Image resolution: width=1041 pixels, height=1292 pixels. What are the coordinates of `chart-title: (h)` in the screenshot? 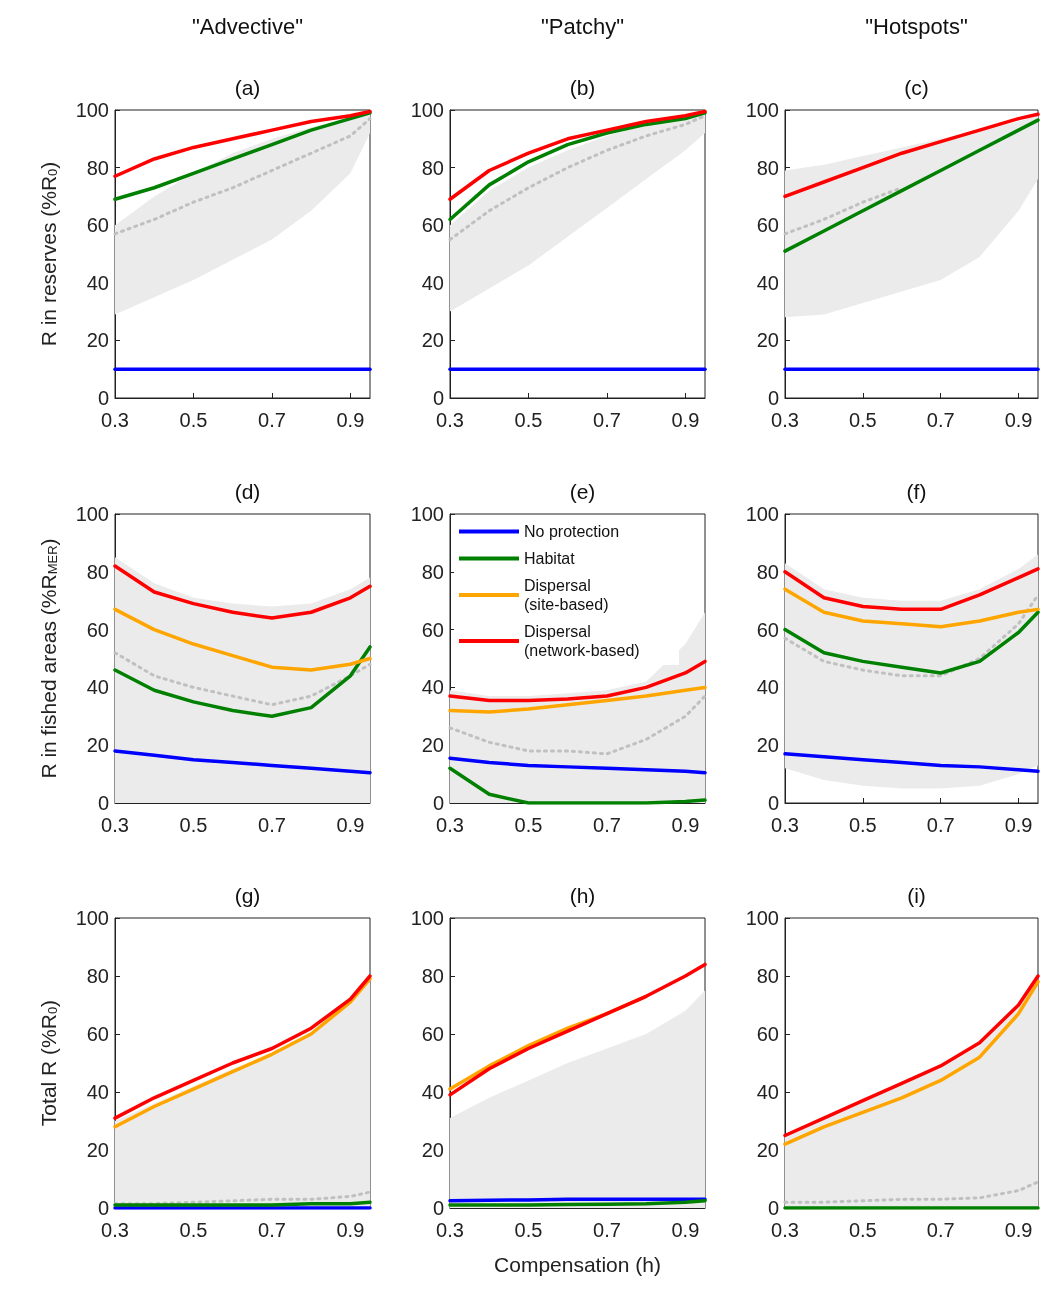 It's located at (582, 895).